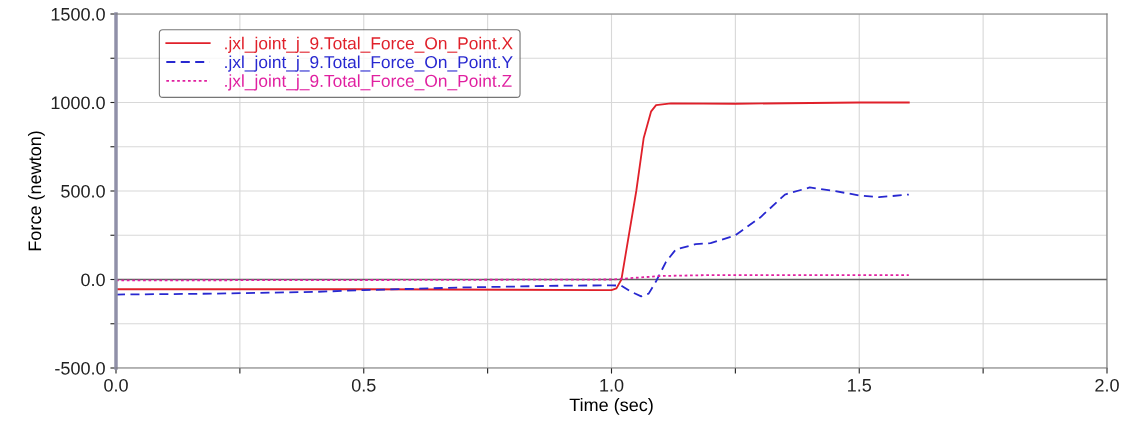  What do you see at coordinates (611, 406) in the screenshot?
I see `x-axis-title: Time (sec)` at bounding box center [611, 406].